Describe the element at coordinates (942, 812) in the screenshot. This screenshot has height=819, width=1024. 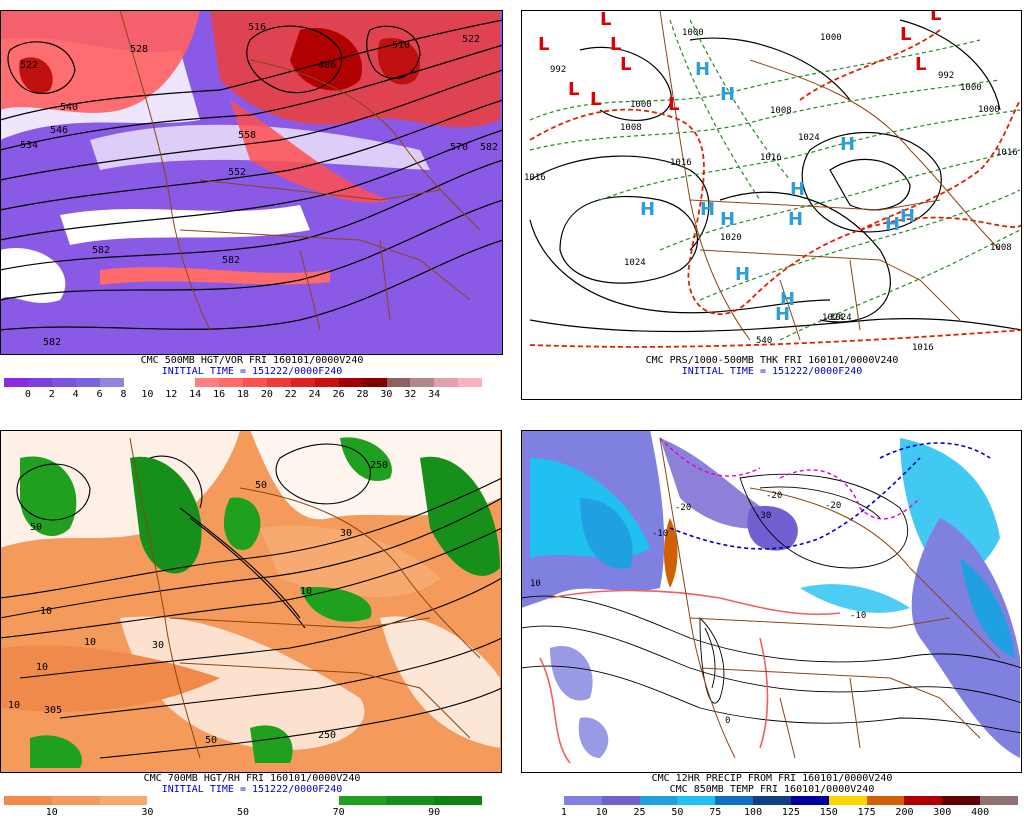
I see `scale-tick-label: 300` at that location.